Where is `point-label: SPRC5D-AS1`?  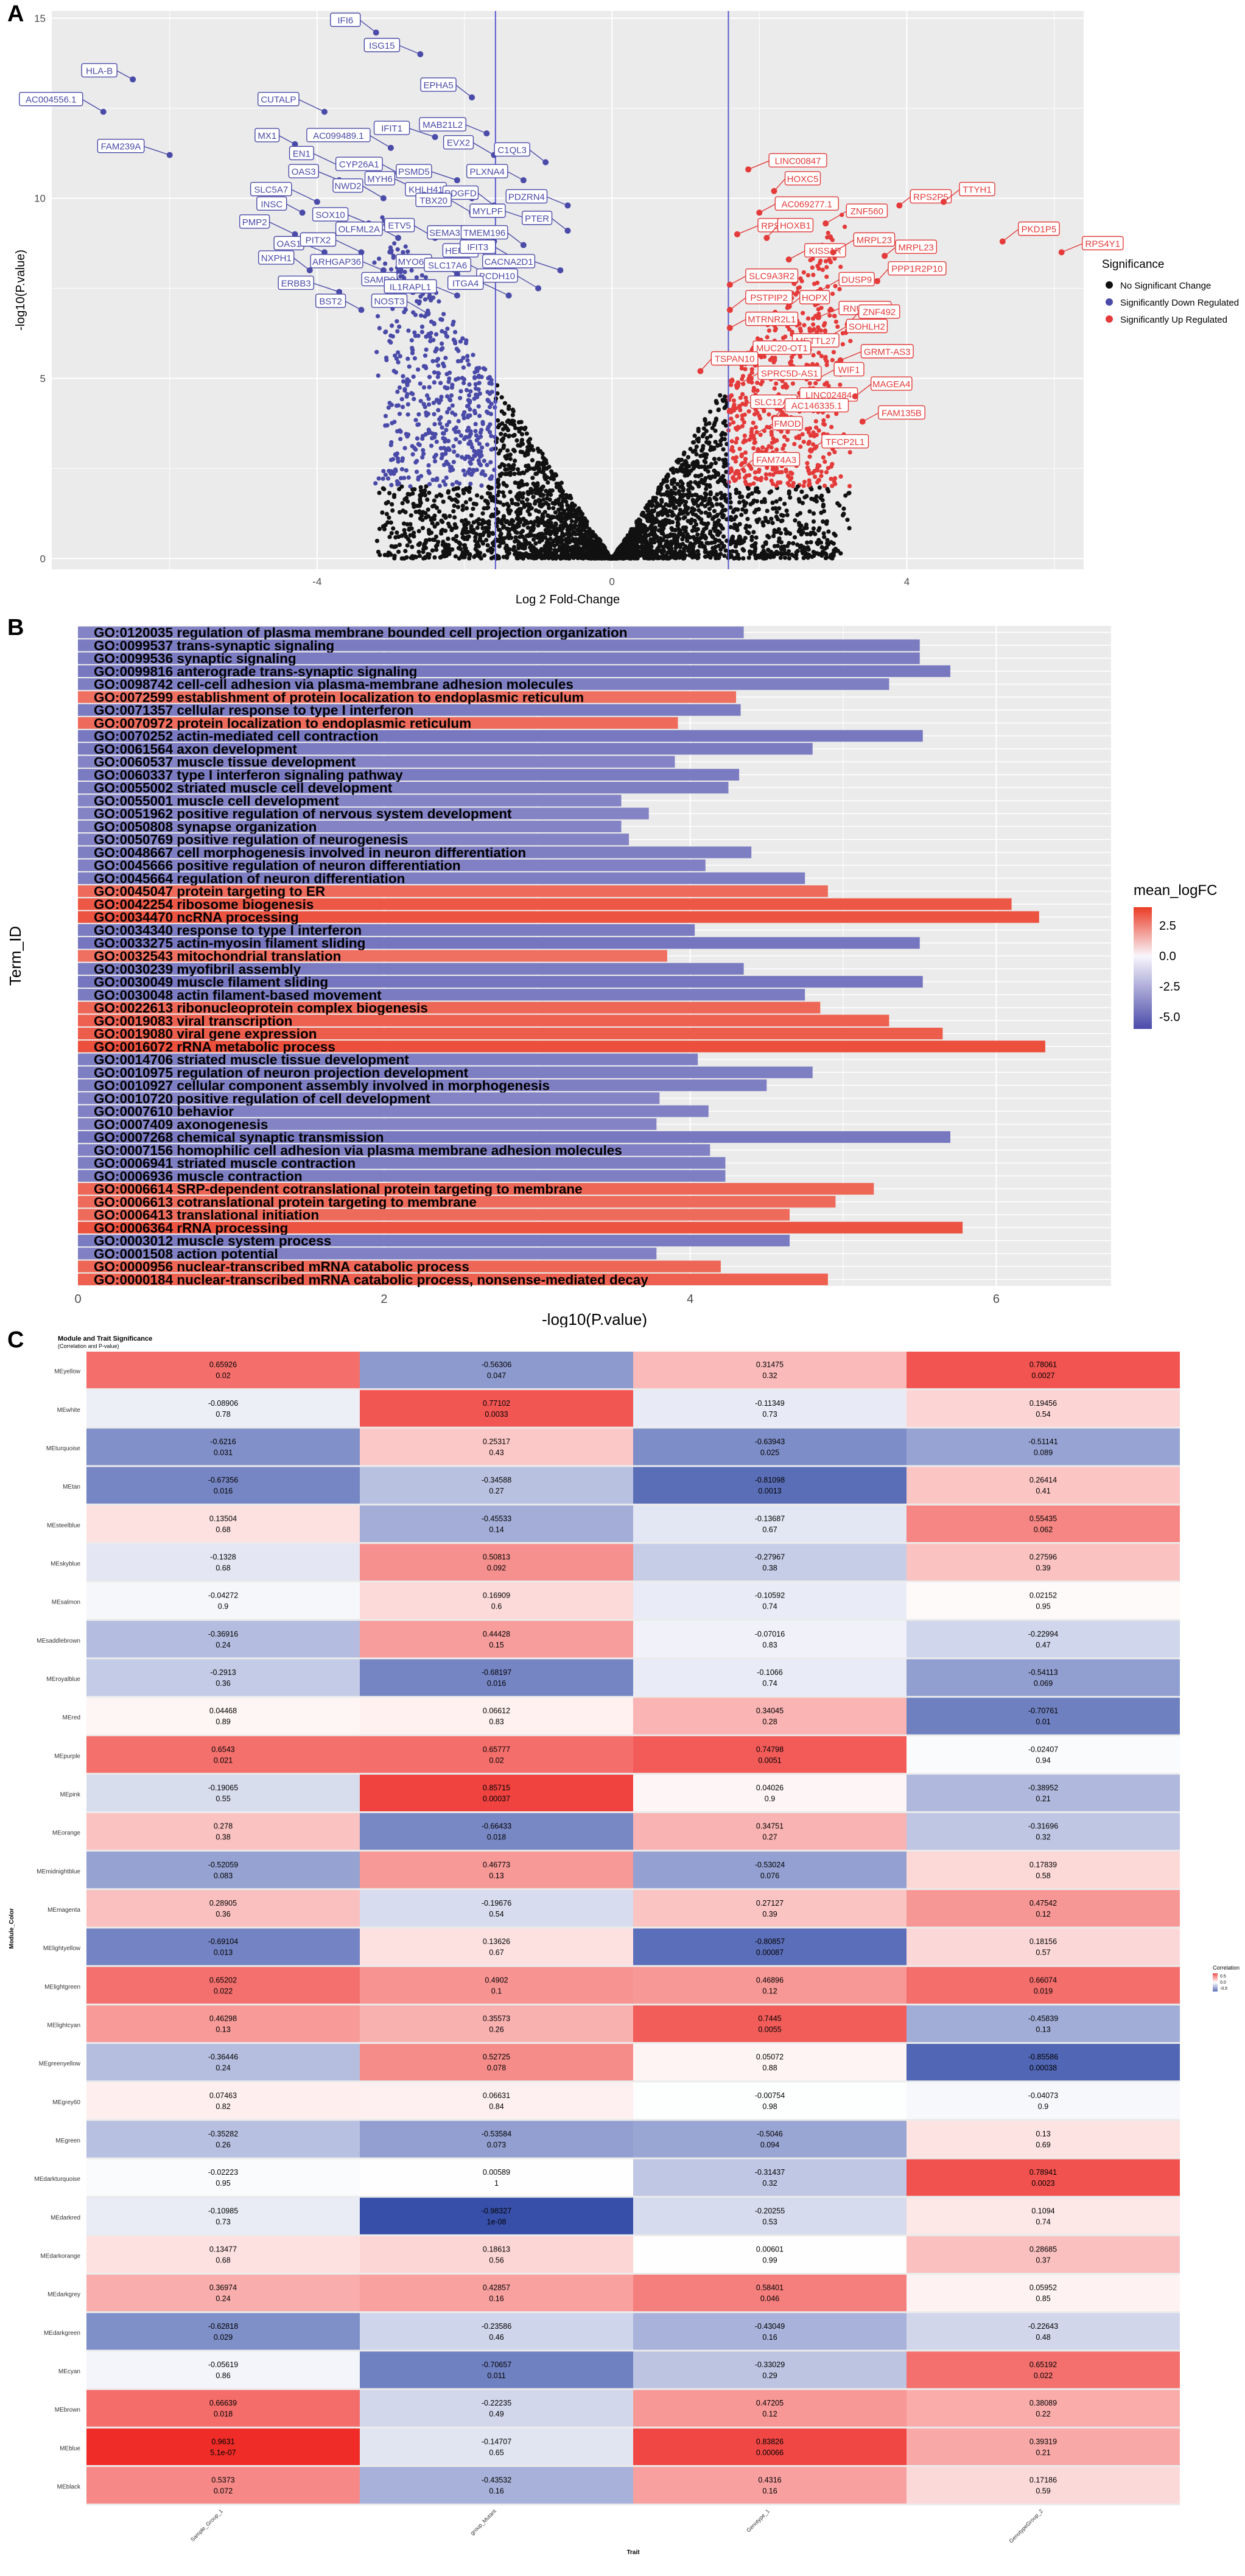 point-label: SPRC5D-AS1 is located at coordinates (789, 373).